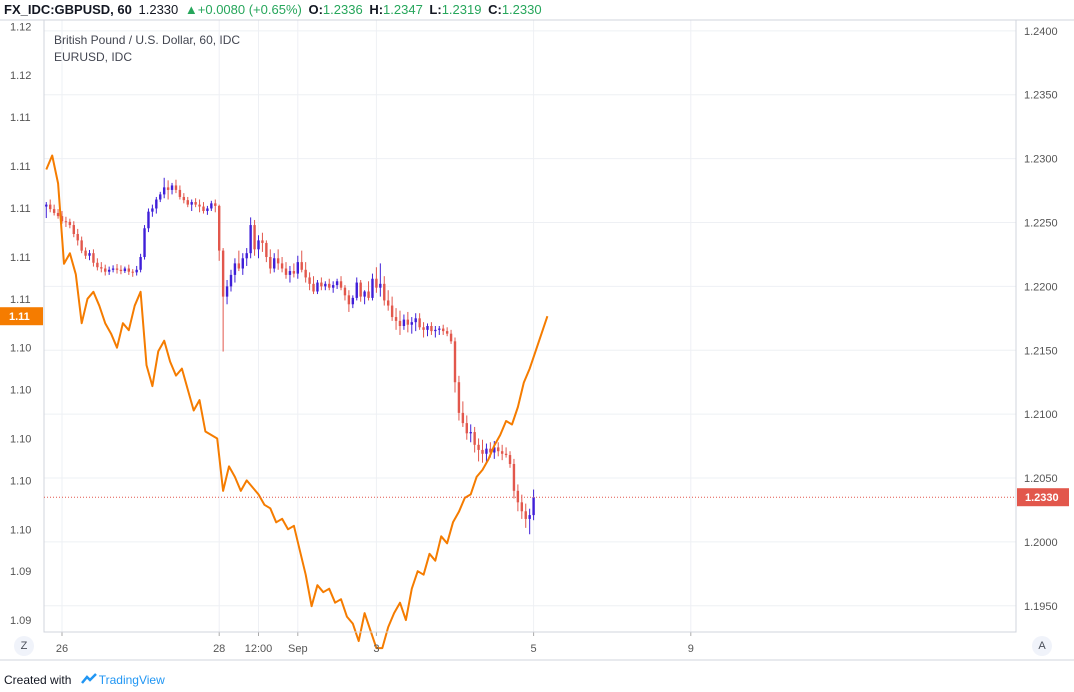 This screenshot has width=1074, height=692. Describe the element at coordinates (376, 9) in the screenshot. I see `high-label: H:` at that location.